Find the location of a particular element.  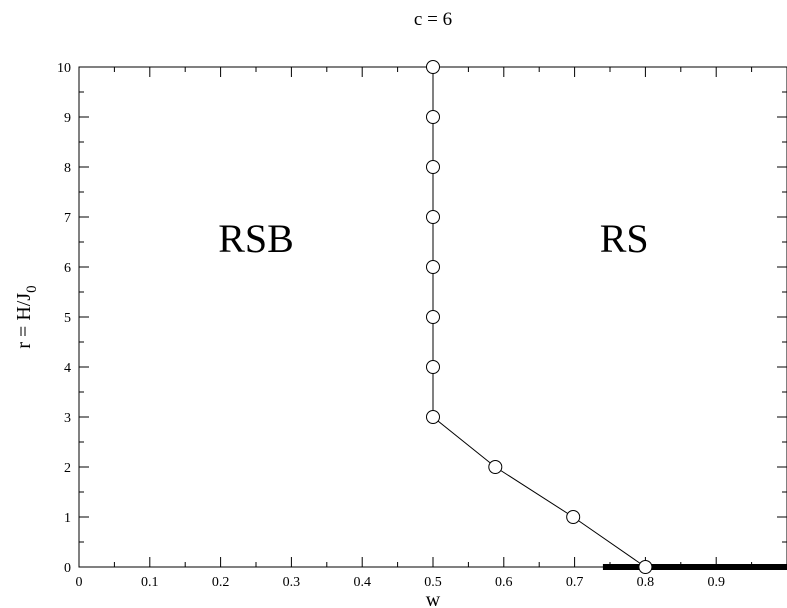

y-tick-label: 5 is located at coordinates (67, 318).